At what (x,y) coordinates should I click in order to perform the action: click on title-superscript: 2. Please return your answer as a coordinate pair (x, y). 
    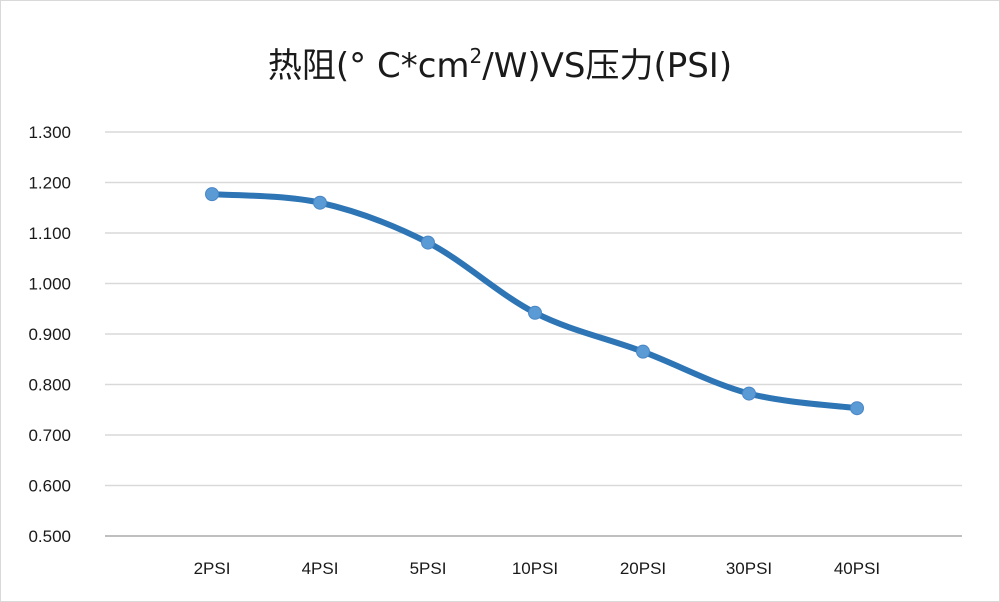
    Looking at the image, I should click on (476, 56).